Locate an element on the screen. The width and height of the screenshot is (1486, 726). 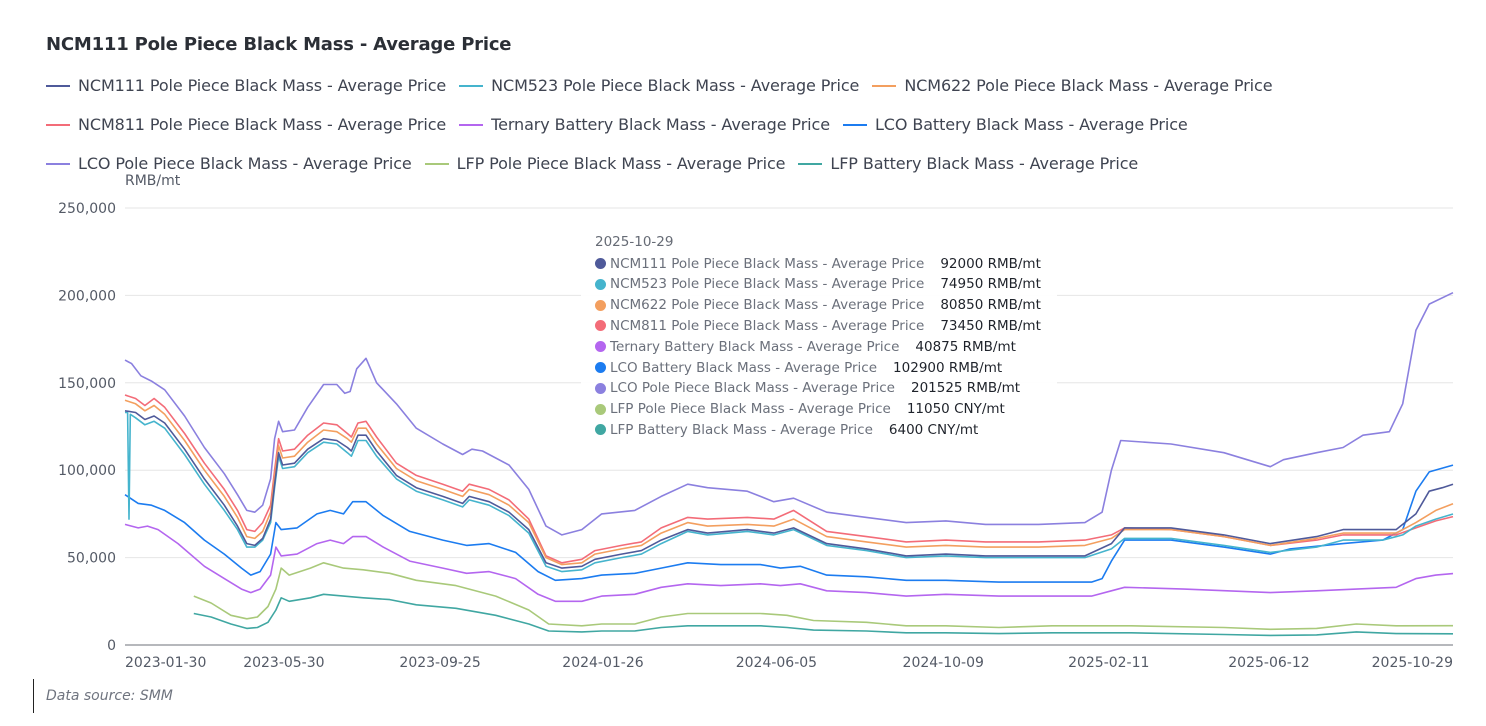
tooltip-series-value: 6400 CNY/mt is located at coordinates (933, 429).